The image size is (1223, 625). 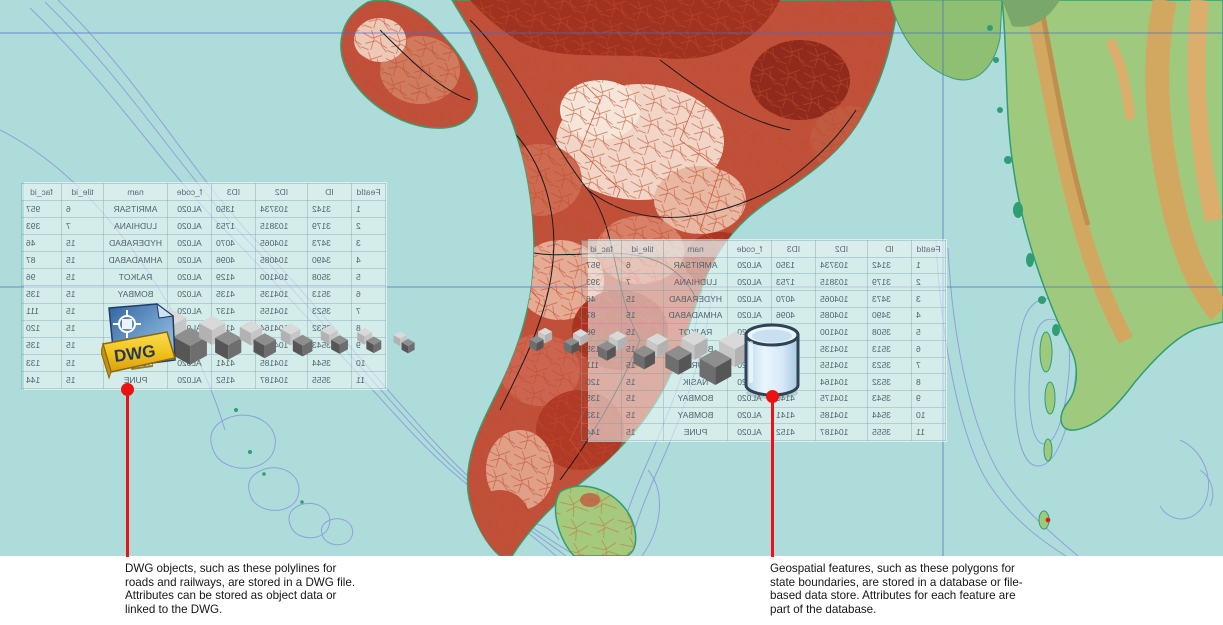 I want to click on column-header: ID, so click(x=889, y=249).